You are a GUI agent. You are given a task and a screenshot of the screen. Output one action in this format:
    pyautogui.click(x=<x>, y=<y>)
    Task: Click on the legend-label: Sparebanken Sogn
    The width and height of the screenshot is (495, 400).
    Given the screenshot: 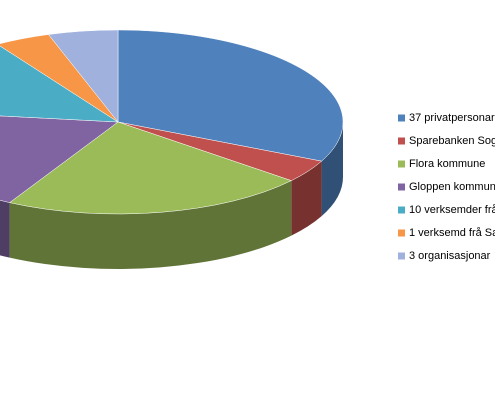 What is the action you would take?
    pyautogui.click(x=452, y=141)
    